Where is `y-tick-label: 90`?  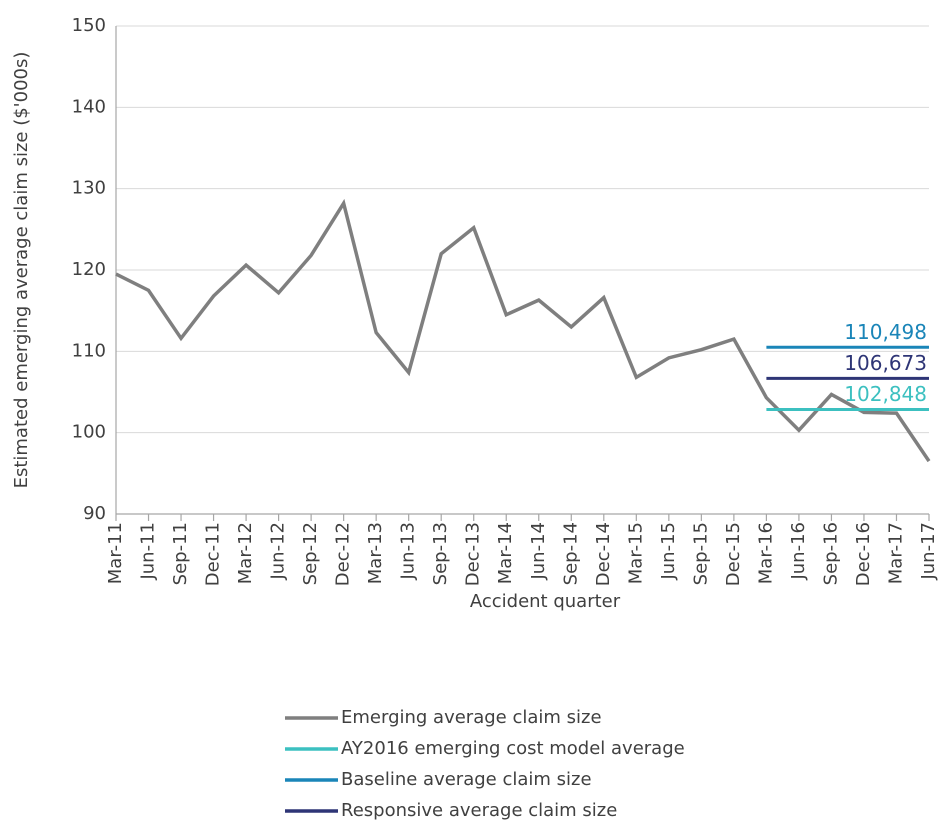
y-tick-label: 90 is located at coordinates (94, 513).